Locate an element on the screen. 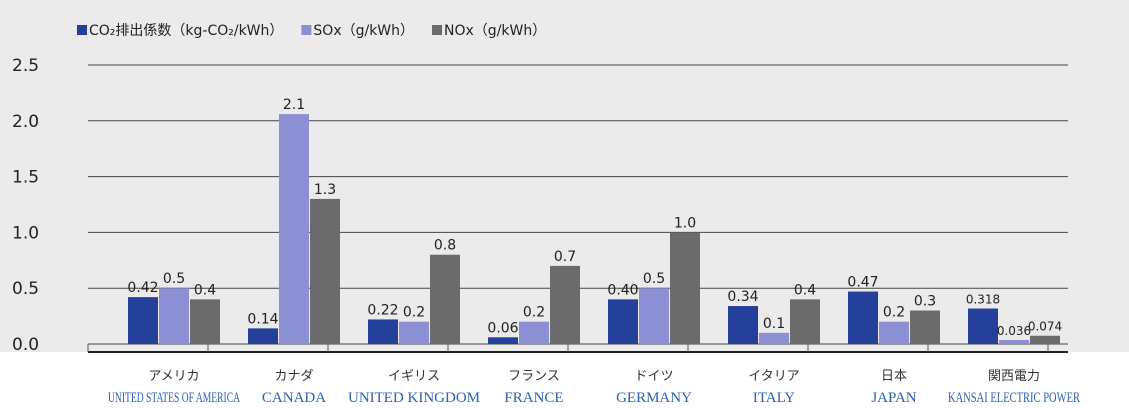 The height and width of the screenshot is (408, 1129). legend-label: SOx（g/kWh） is located at coordinates (363, 31).